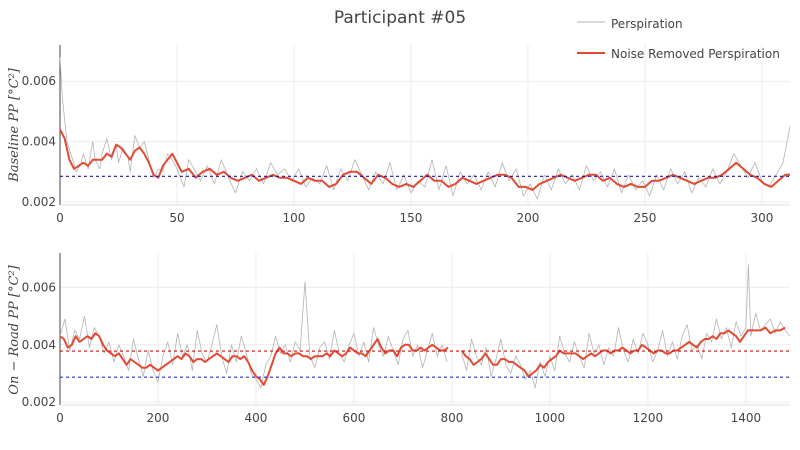  I want to click on panel-0-xtick-1: 50, so click(176, 218).